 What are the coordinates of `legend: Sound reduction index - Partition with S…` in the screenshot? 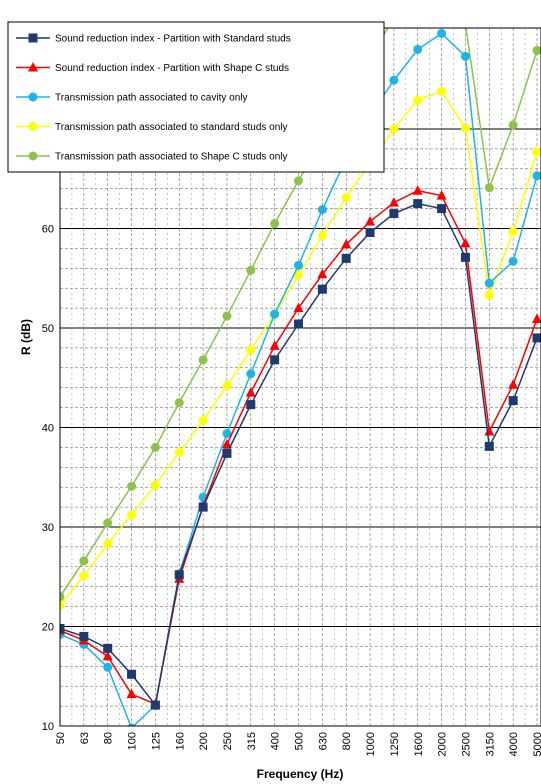 It's located at (196, 97).